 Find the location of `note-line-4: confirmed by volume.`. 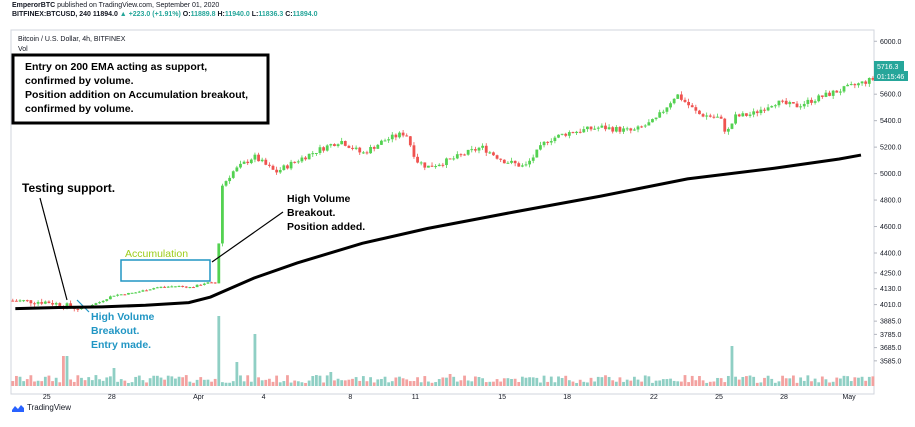

note-line-4: confirmed by volume. is located at coordinates (79, 109).